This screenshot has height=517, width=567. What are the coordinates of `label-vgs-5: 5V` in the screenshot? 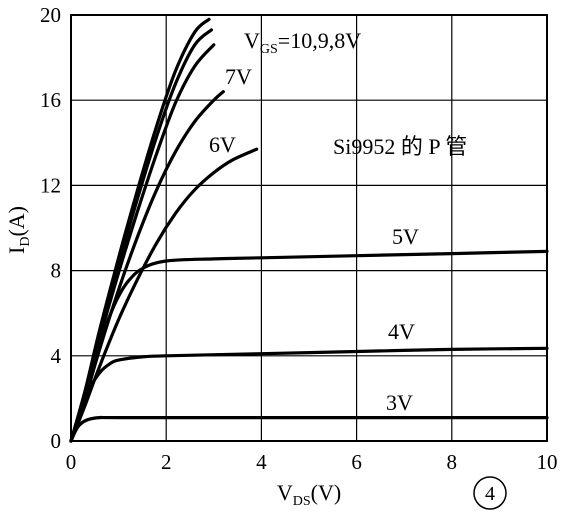 It's located at (405, 236).